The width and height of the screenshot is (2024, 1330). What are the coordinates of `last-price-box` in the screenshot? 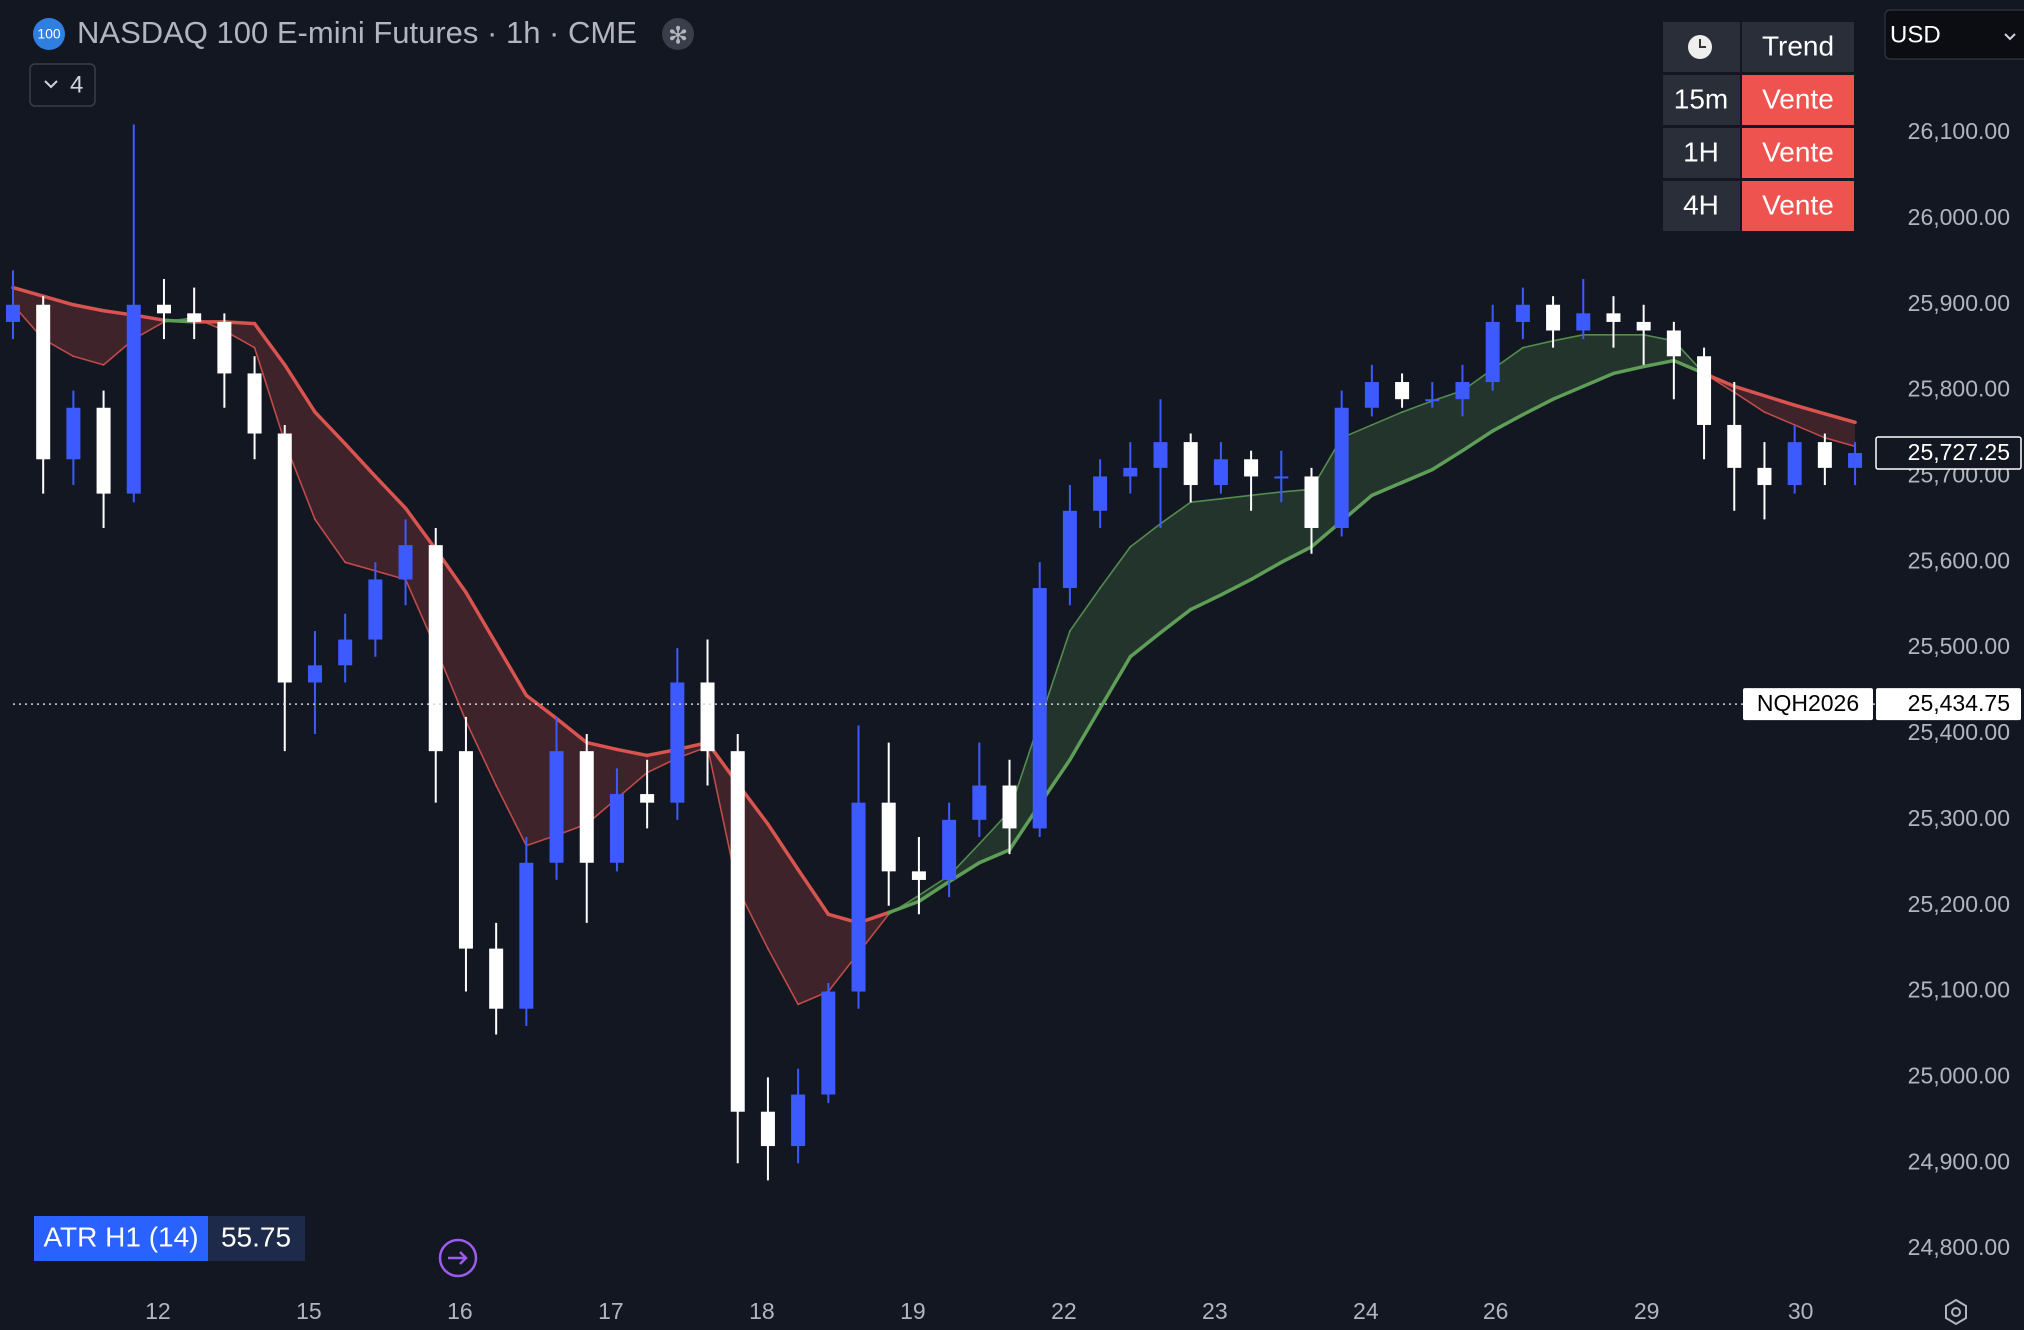 It's located at (1948, 453).